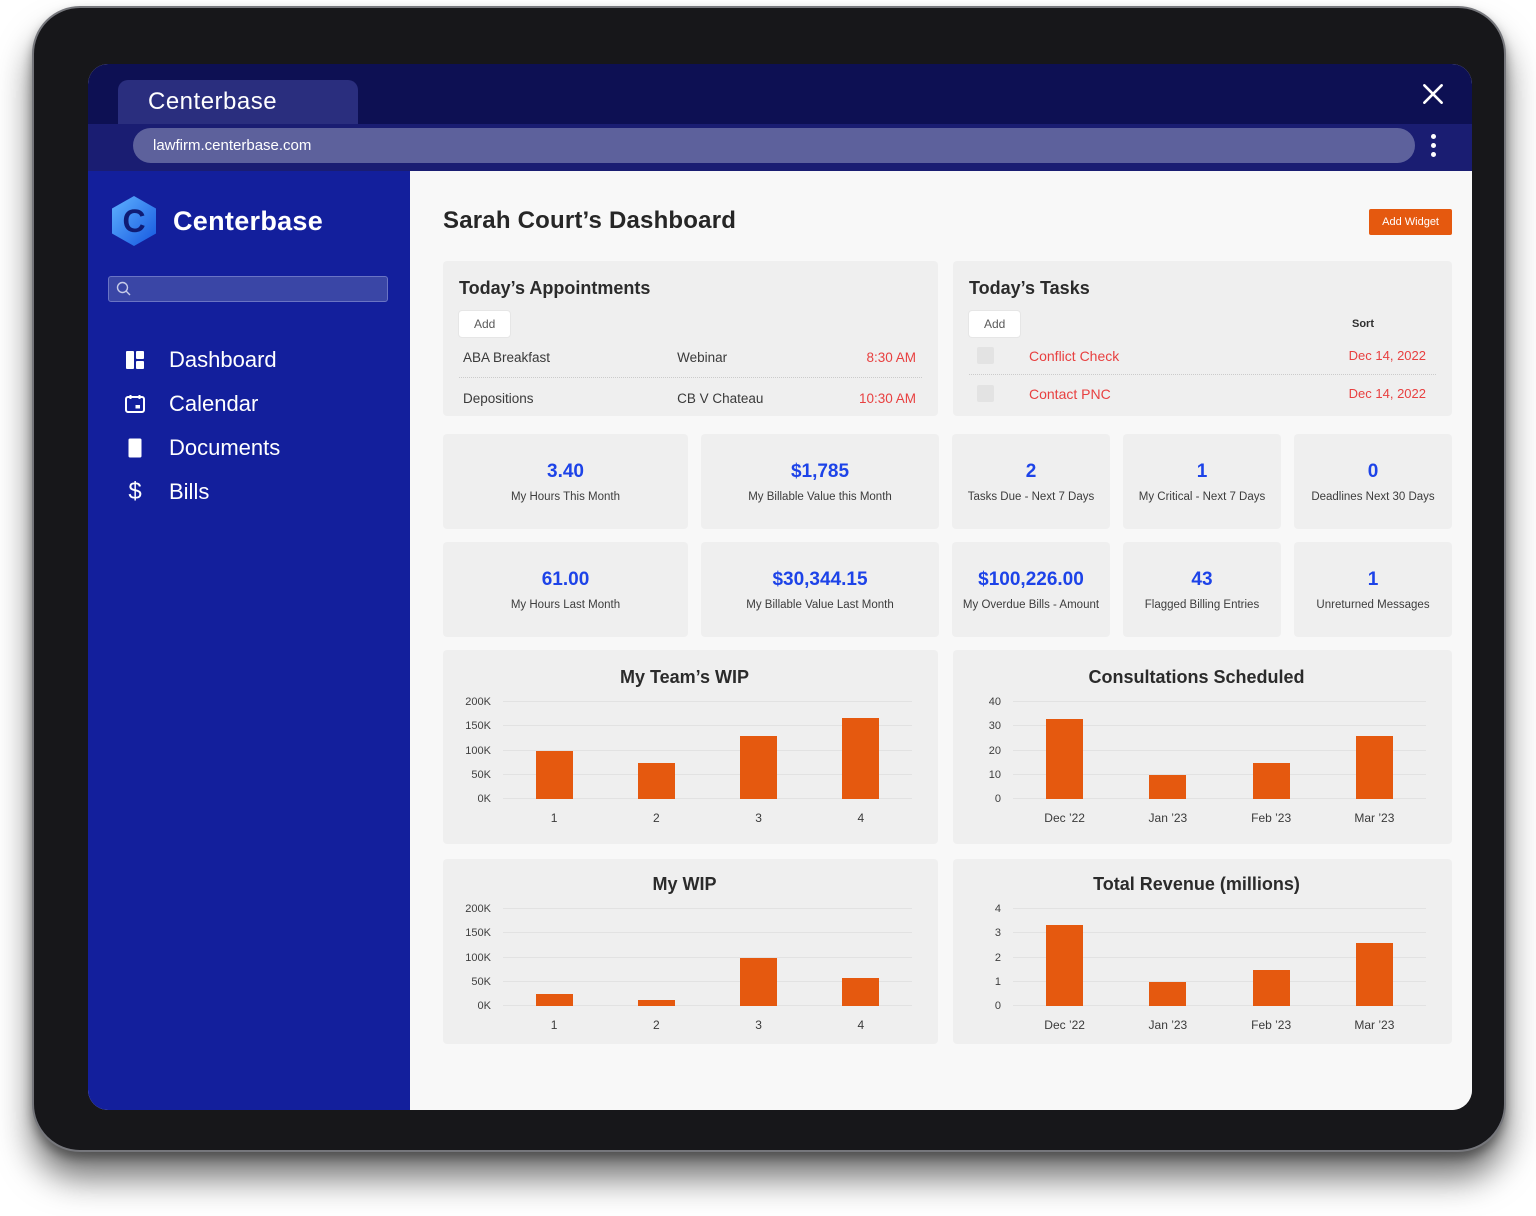 This screenshot has width=1536, height=1216. I want to click on y-axis-tick: 10, so click(994, 774).